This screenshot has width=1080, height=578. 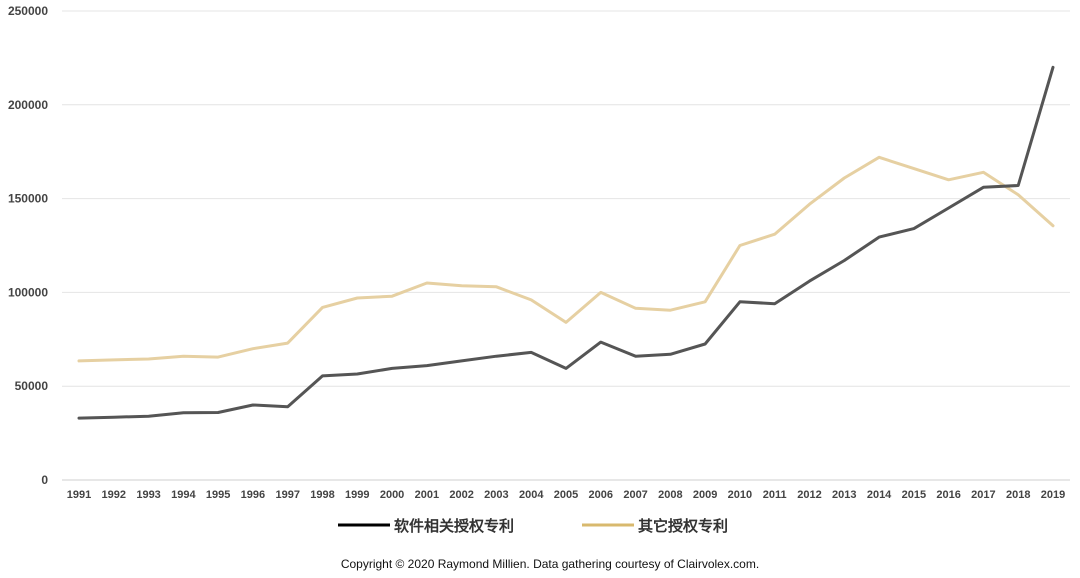 I want to click on legend-label-software: 软件相关授权专利, so click(x=454, y=526).